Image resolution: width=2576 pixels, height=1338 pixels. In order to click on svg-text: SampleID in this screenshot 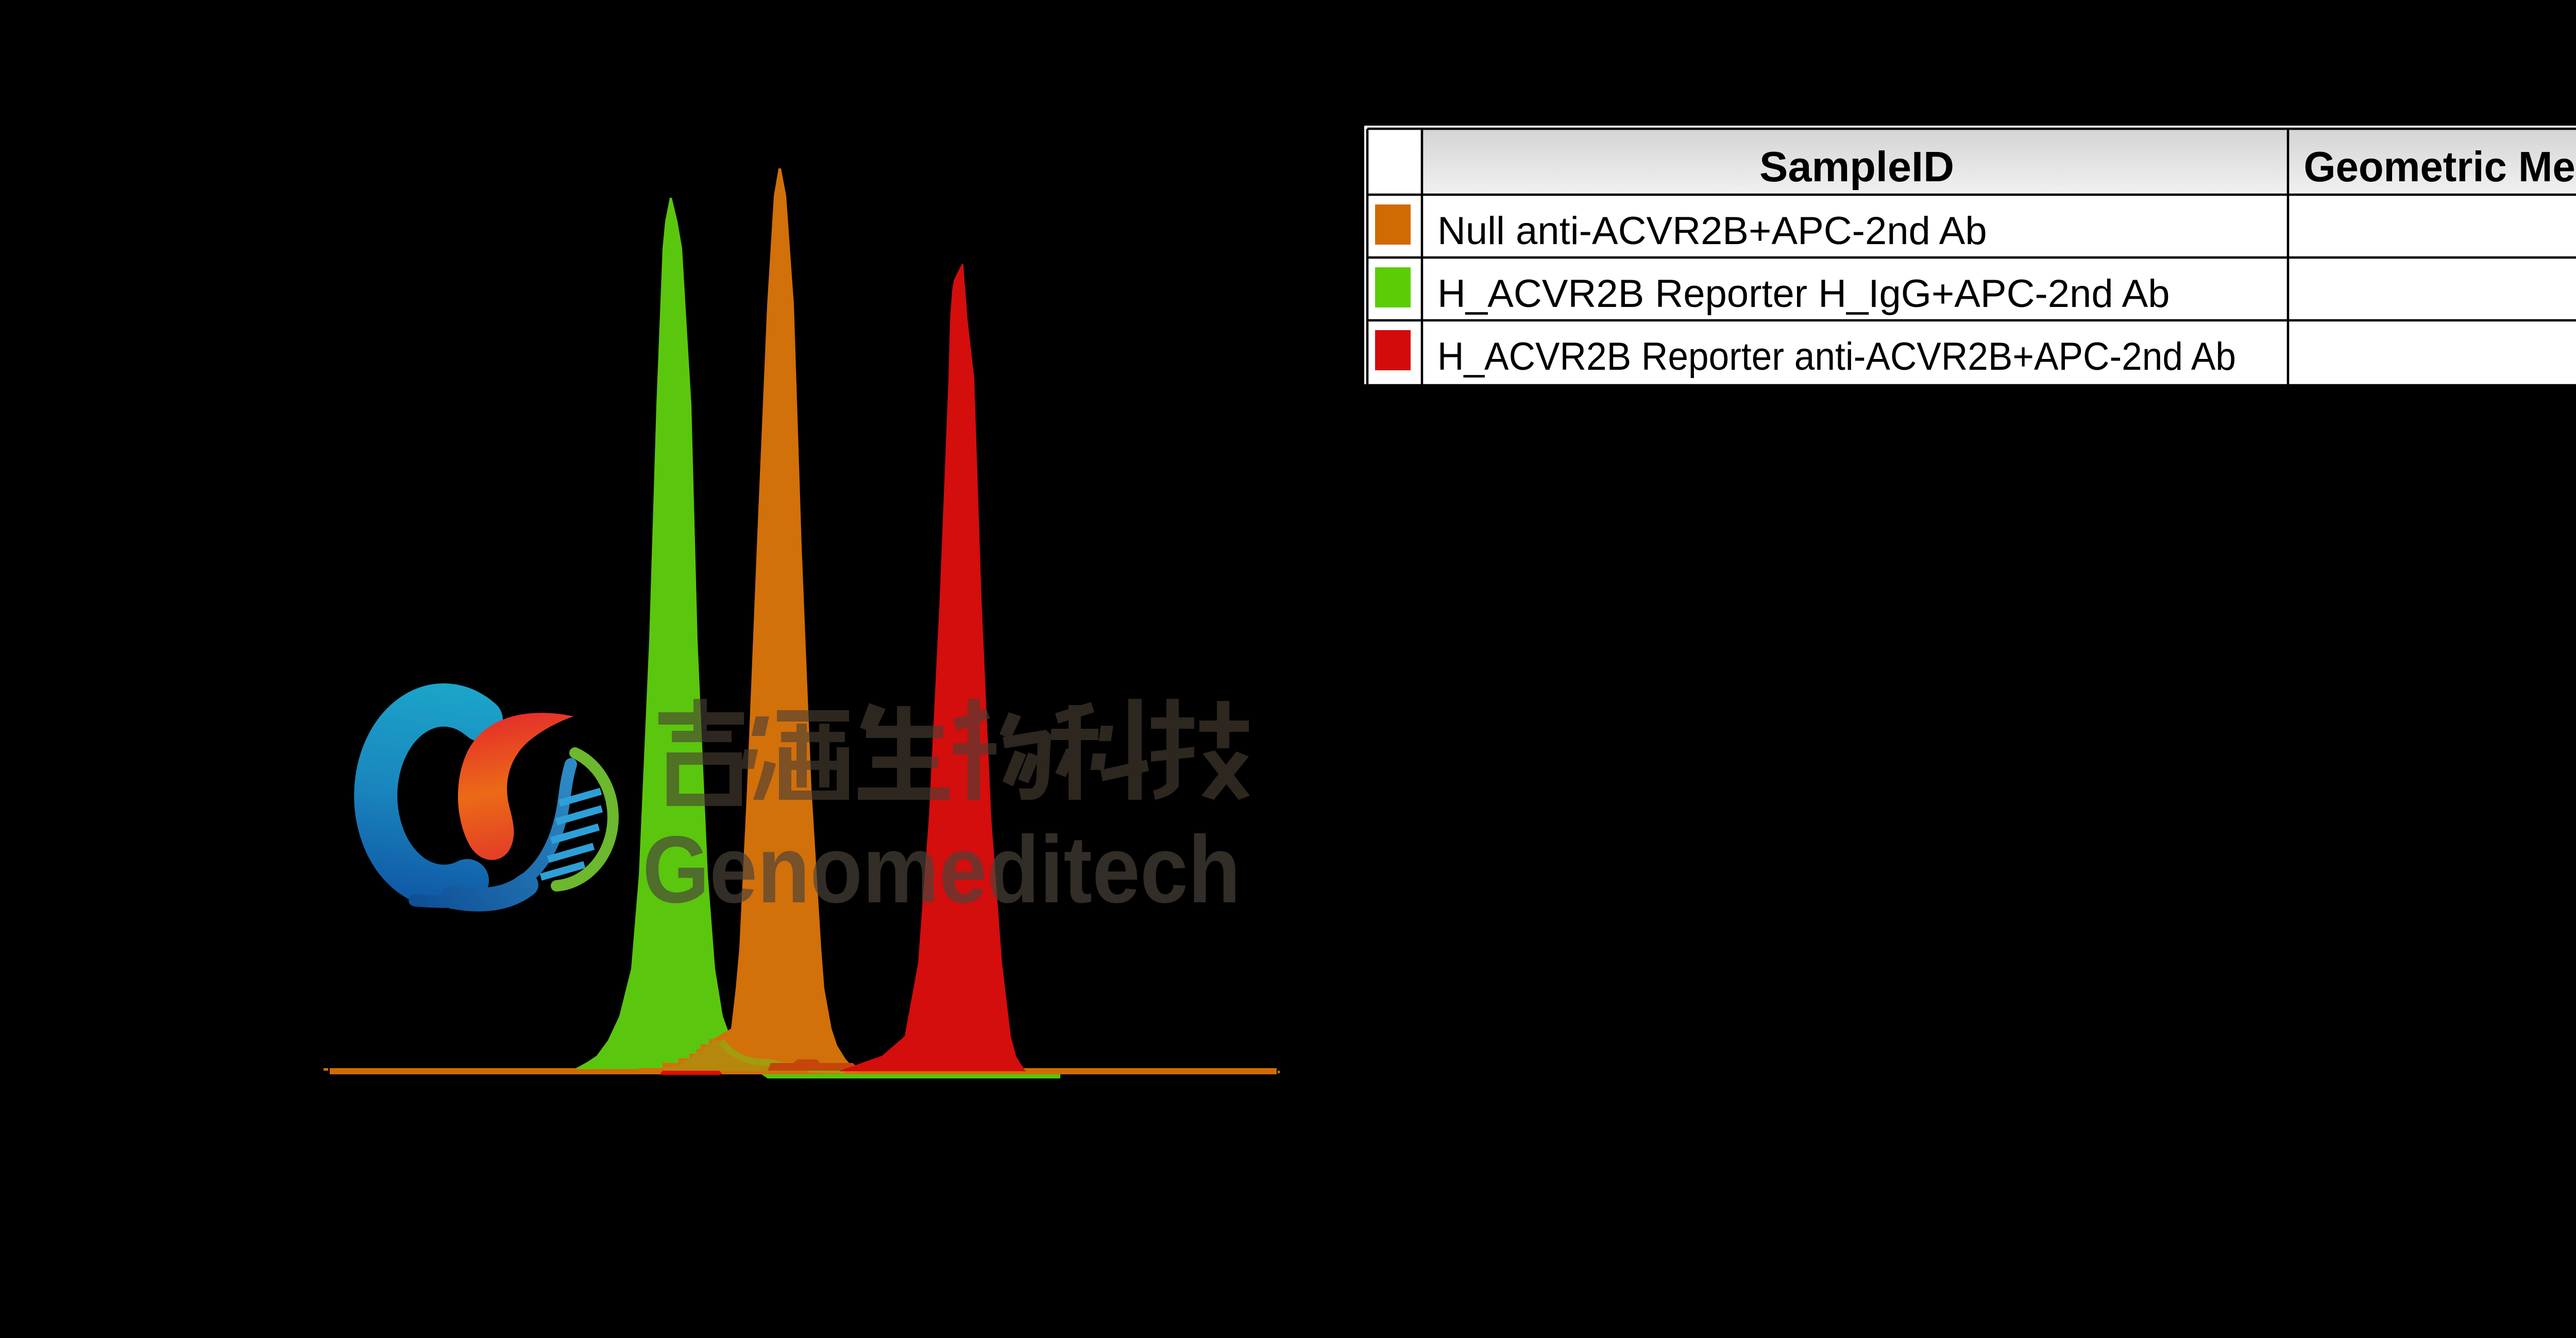, I will do `click(1856, 167)`.